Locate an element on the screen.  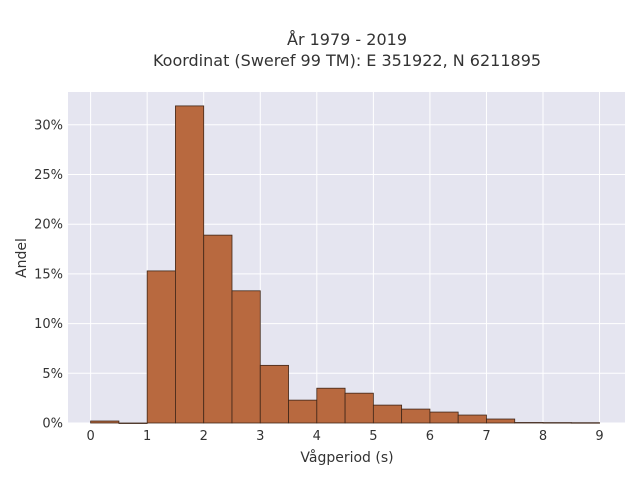
x-tick-label: 0 is located at coordinates (90, 436).